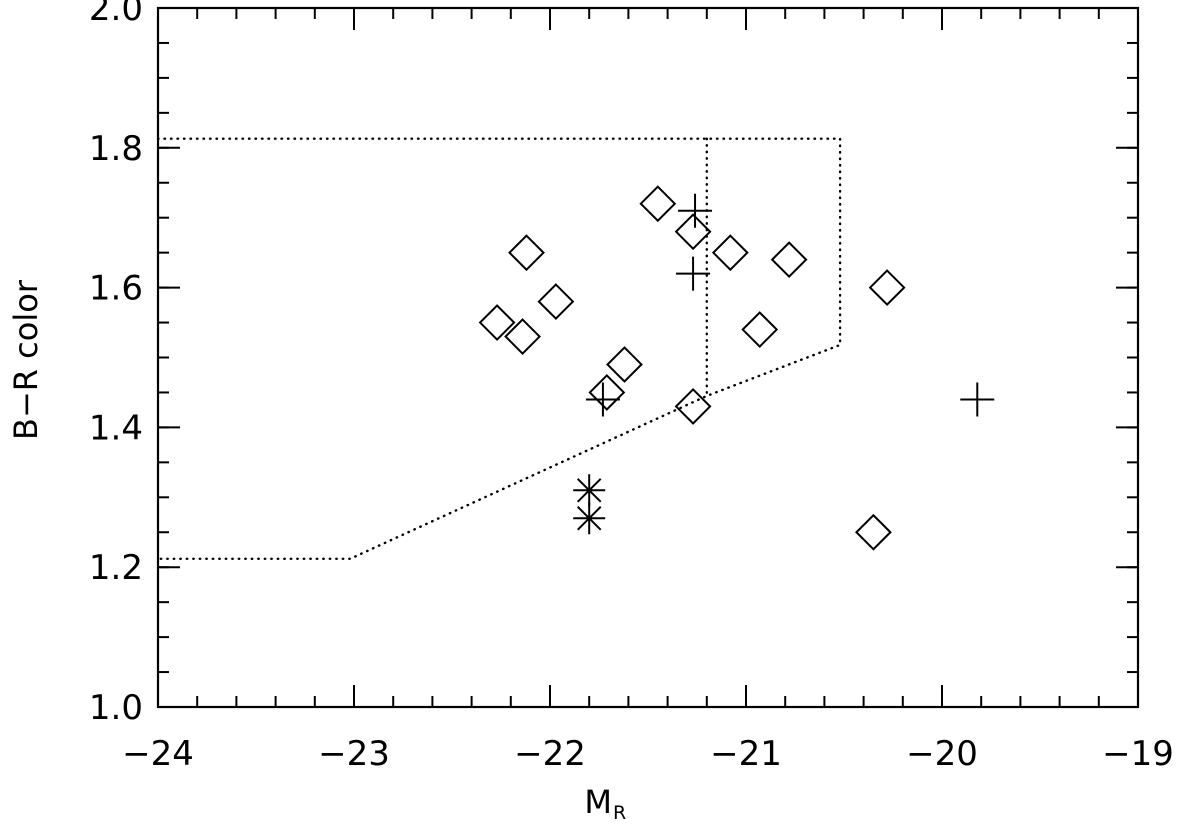 Image resolution: width=1192 pixels, height=829 pixels. What do you see at coordinates (619, 813) in the screenshot?
I see `x-axis-title-subscript: R` at bounding box center [619, 813].